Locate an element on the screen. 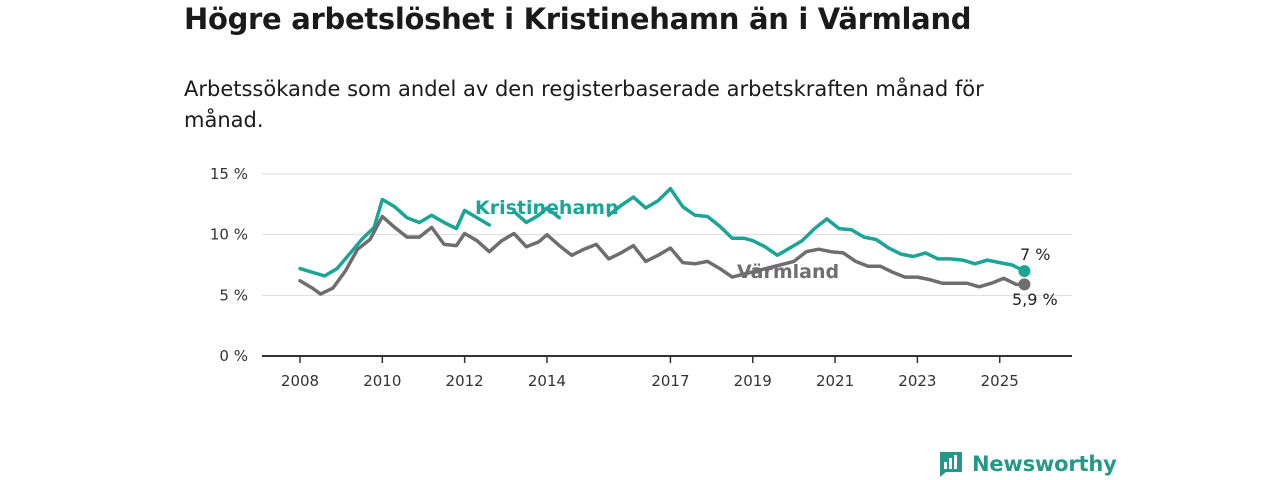  y-tick-label: 0 % is located at coordinates (233, 356).